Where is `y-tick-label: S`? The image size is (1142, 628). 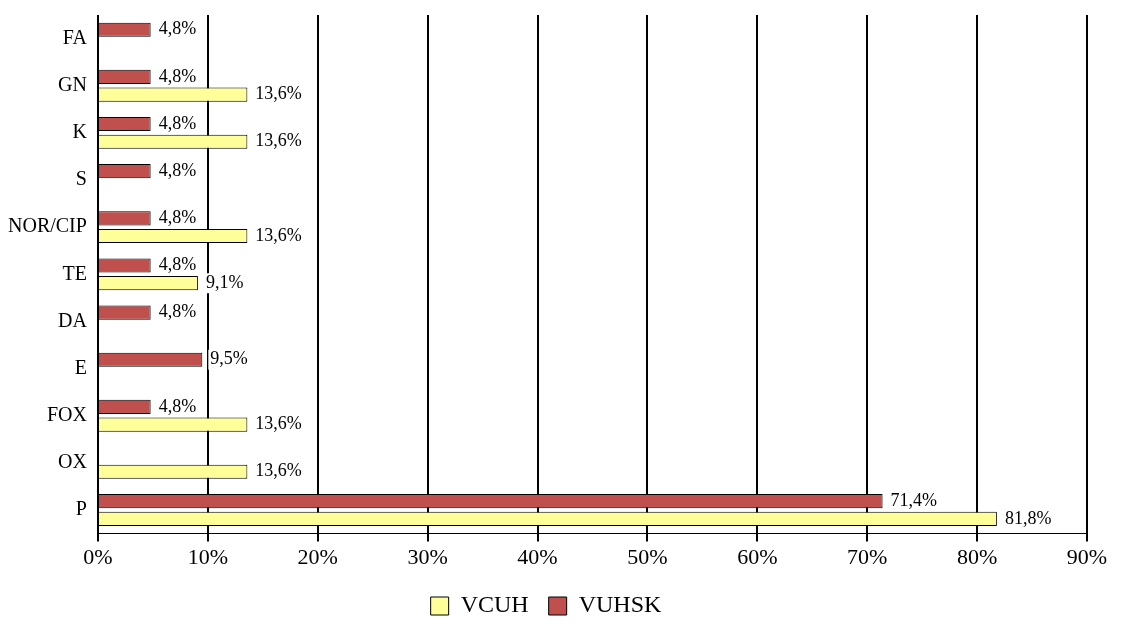 y-tick-label: S is located at coordinates (81, 178).